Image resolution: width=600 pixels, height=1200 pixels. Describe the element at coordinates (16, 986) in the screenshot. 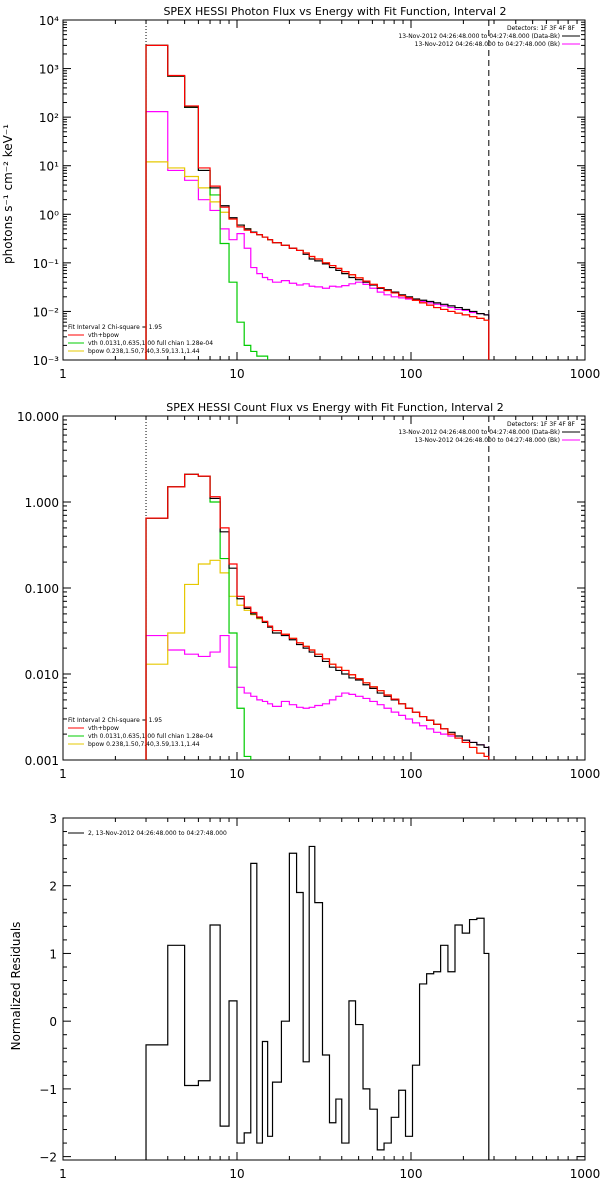

I see `residuals-y-label: Normalized Residuals` at that location.